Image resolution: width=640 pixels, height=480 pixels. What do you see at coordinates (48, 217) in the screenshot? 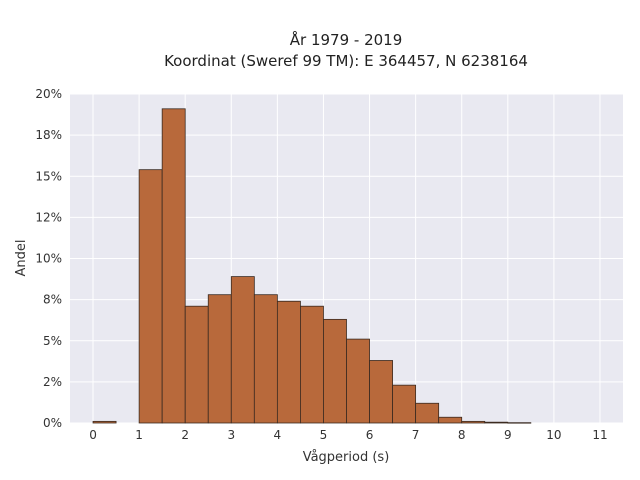
I see `y-tick-label: 12%` at bounding box center [48, 217].